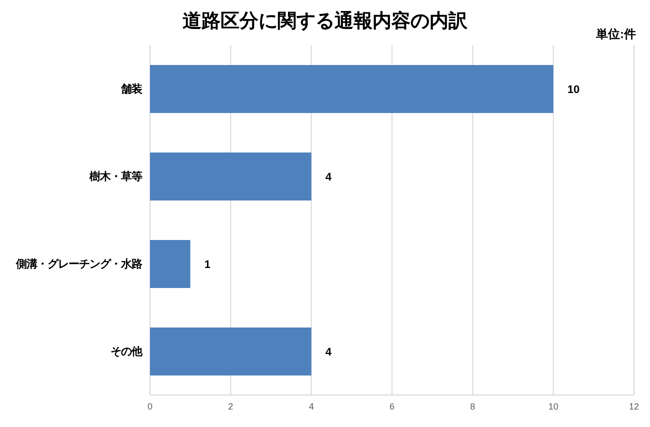 This screenshot has width=650, height=427. I want to click on data-label: 1, so click(207, 264).